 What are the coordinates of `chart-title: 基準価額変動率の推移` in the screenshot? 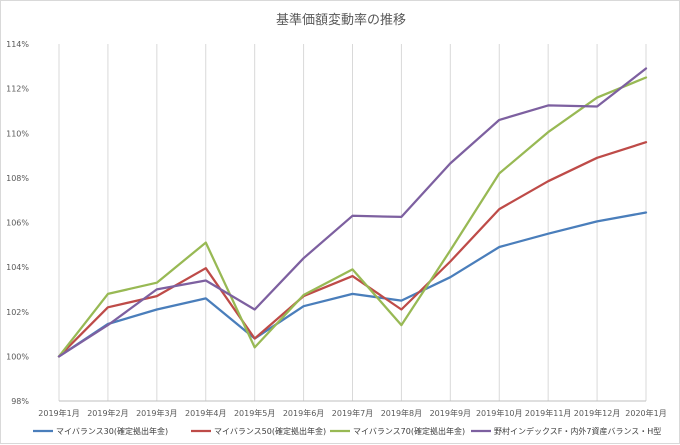 It's located at (341, 20).